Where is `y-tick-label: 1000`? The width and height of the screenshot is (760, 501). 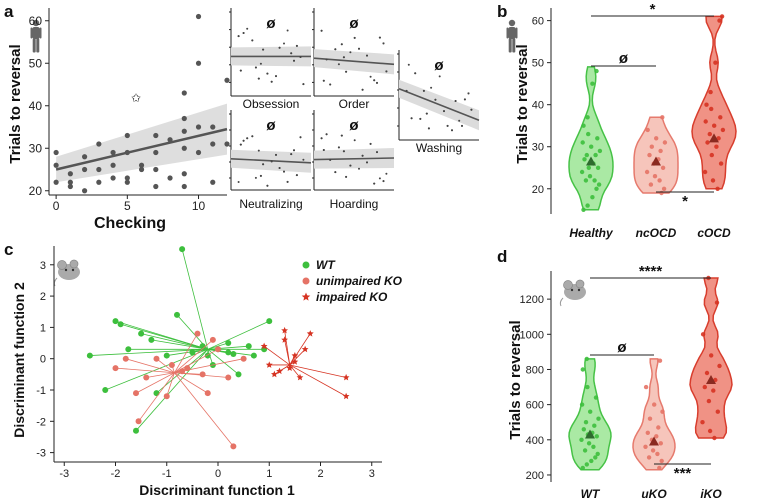 y-tick-label: 1000 is located at coordinates (532, 335).